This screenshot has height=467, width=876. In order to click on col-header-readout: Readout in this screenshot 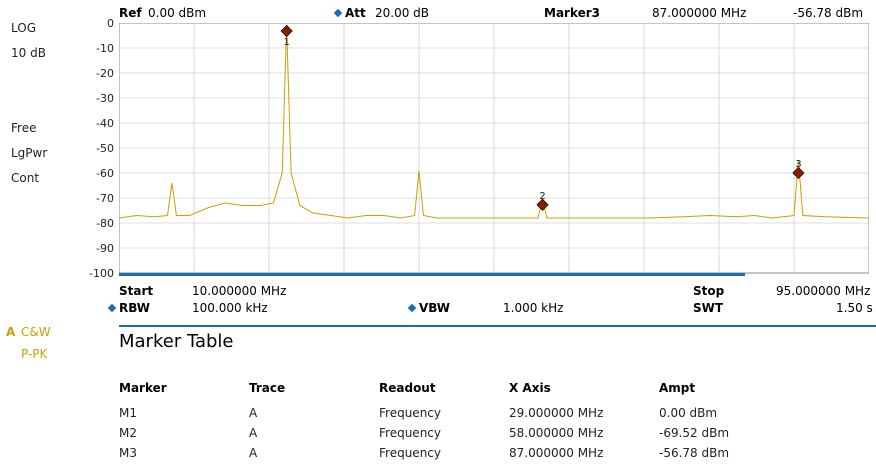, I will do `click(407, 388)`.